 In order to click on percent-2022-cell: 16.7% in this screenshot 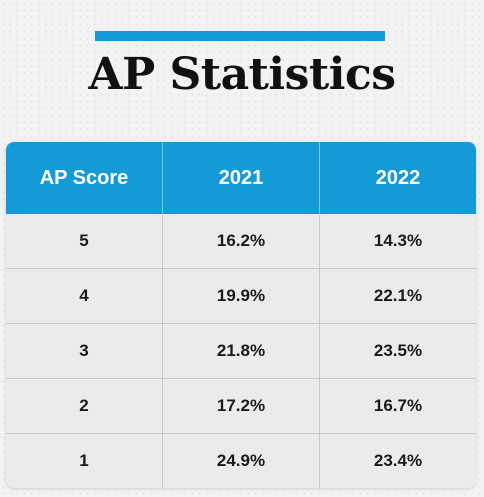, I will do `click(397, 406)`.